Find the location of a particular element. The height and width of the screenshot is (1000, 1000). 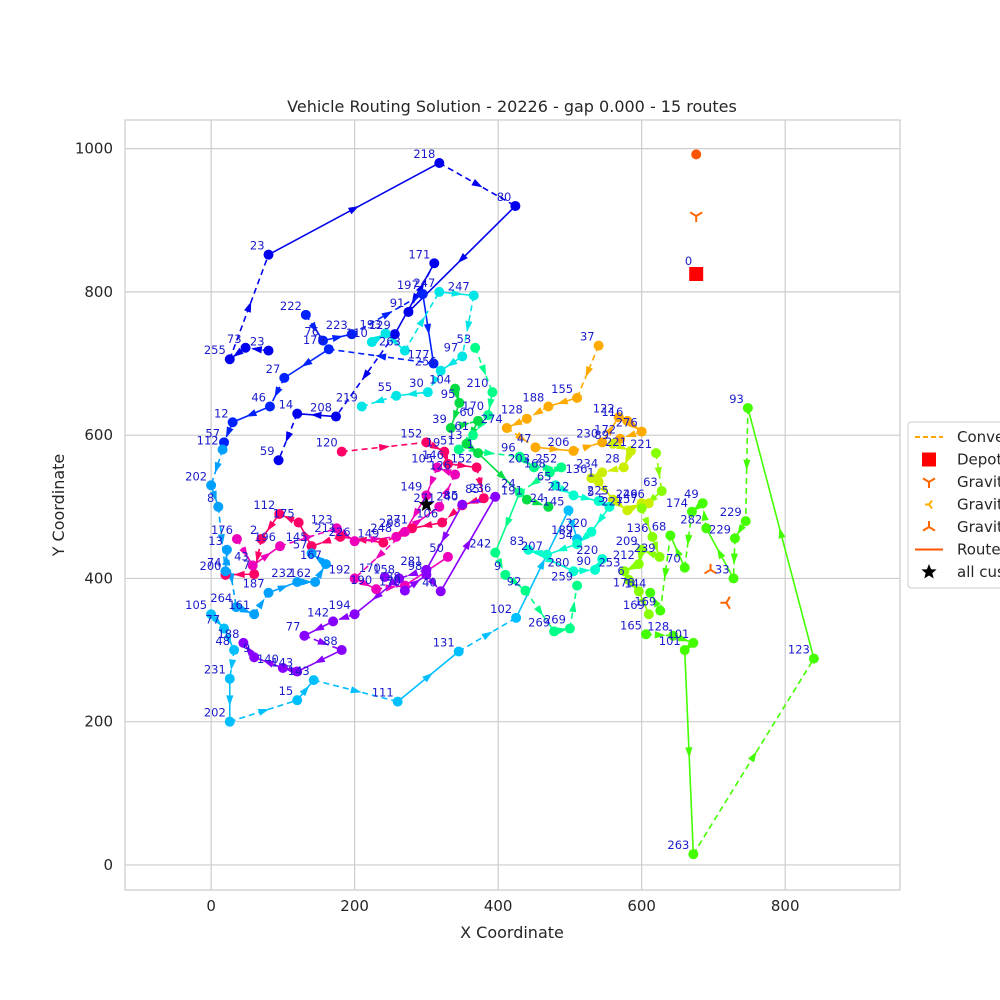

customer-node-label: 280 is located at coordinates (559, 562).